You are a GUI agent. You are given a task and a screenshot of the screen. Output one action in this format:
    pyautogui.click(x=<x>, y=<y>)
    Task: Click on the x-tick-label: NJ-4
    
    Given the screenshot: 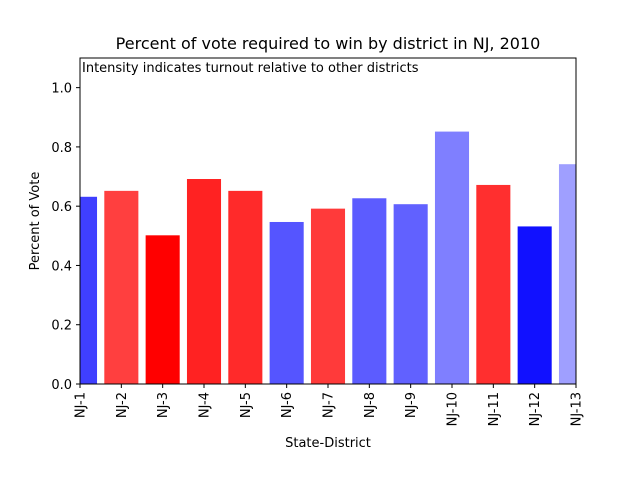 What is the action you would take?
    pyautogui.click(x=205, y=405)
    